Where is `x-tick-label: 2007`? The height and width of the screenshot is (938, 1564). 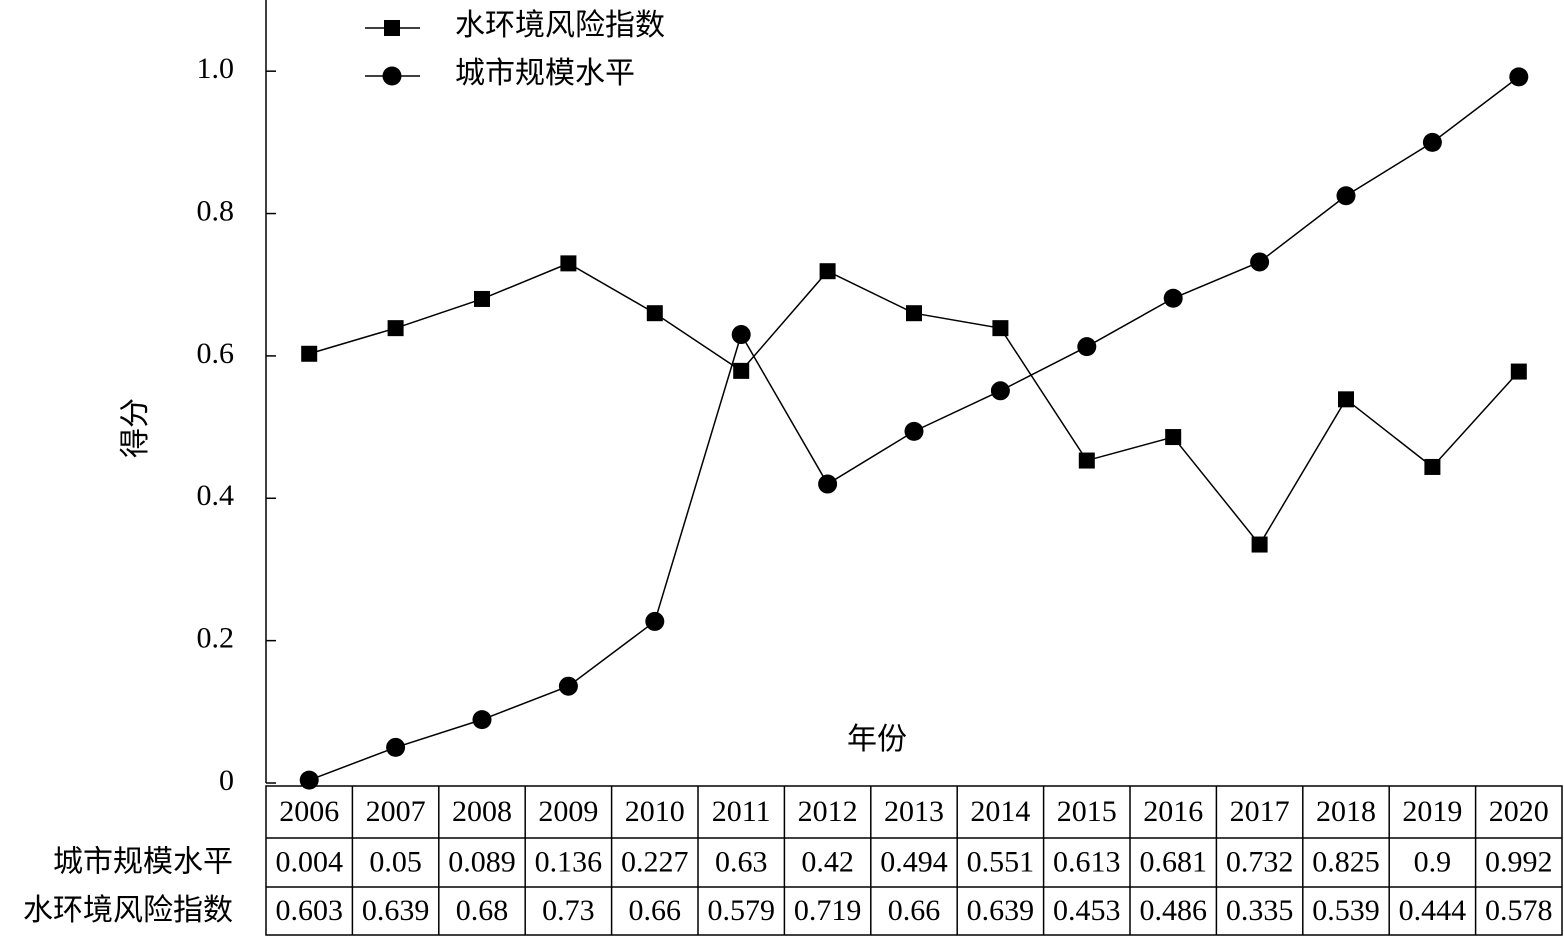
x-tick-label: 2007 is located at coordinates (396, 811).